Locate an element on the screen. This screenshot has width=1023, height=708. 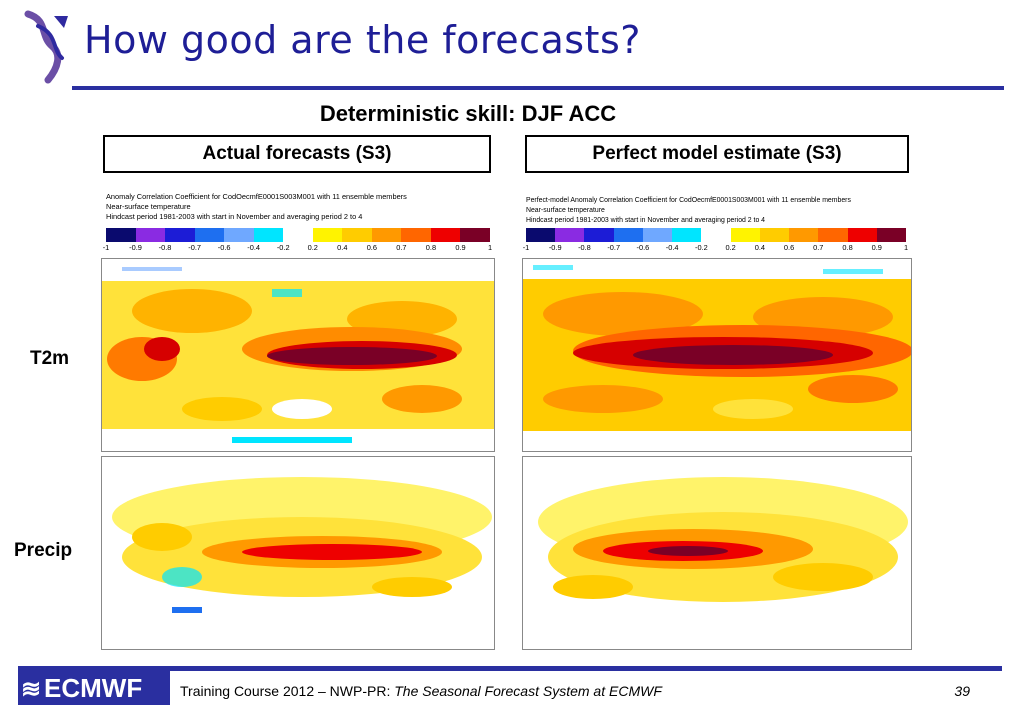
page-number: 39 is located at coordinates (962, 691).